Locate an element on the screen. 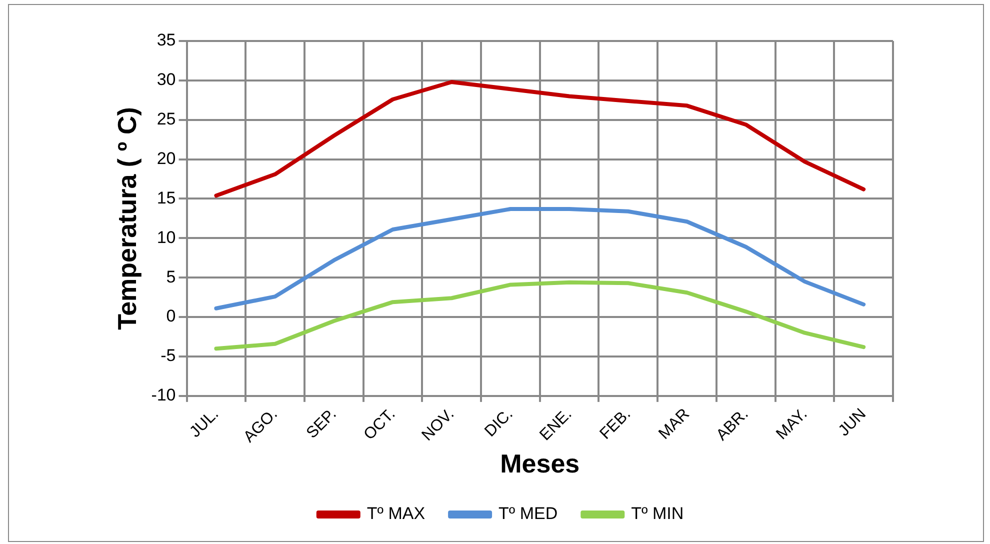 This screenshot has height=544, width=990. y-tick-label: -5 is located at coordinates (168, 356).